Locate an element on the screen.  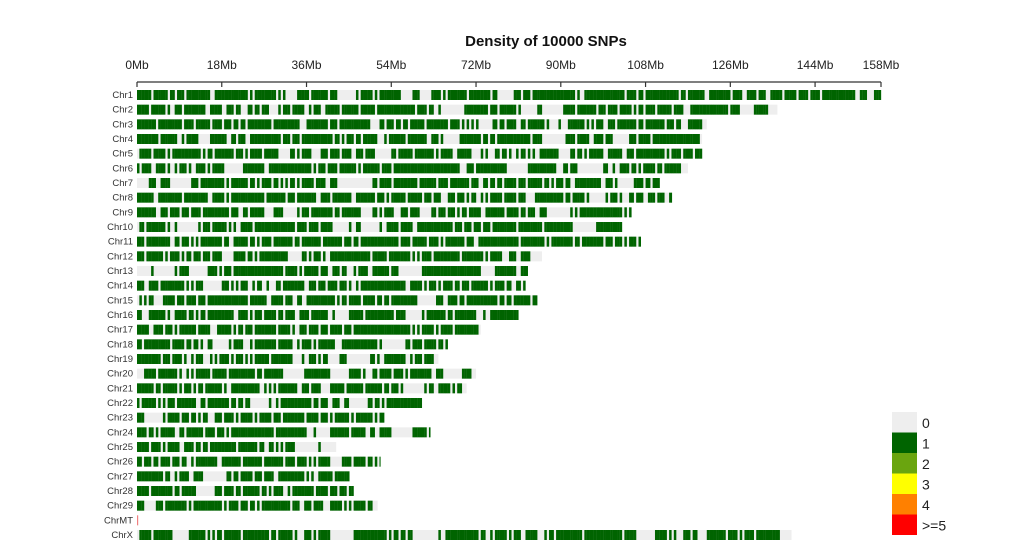
chromosome-chr9: Chr9 is located at coordinates (372, 212).